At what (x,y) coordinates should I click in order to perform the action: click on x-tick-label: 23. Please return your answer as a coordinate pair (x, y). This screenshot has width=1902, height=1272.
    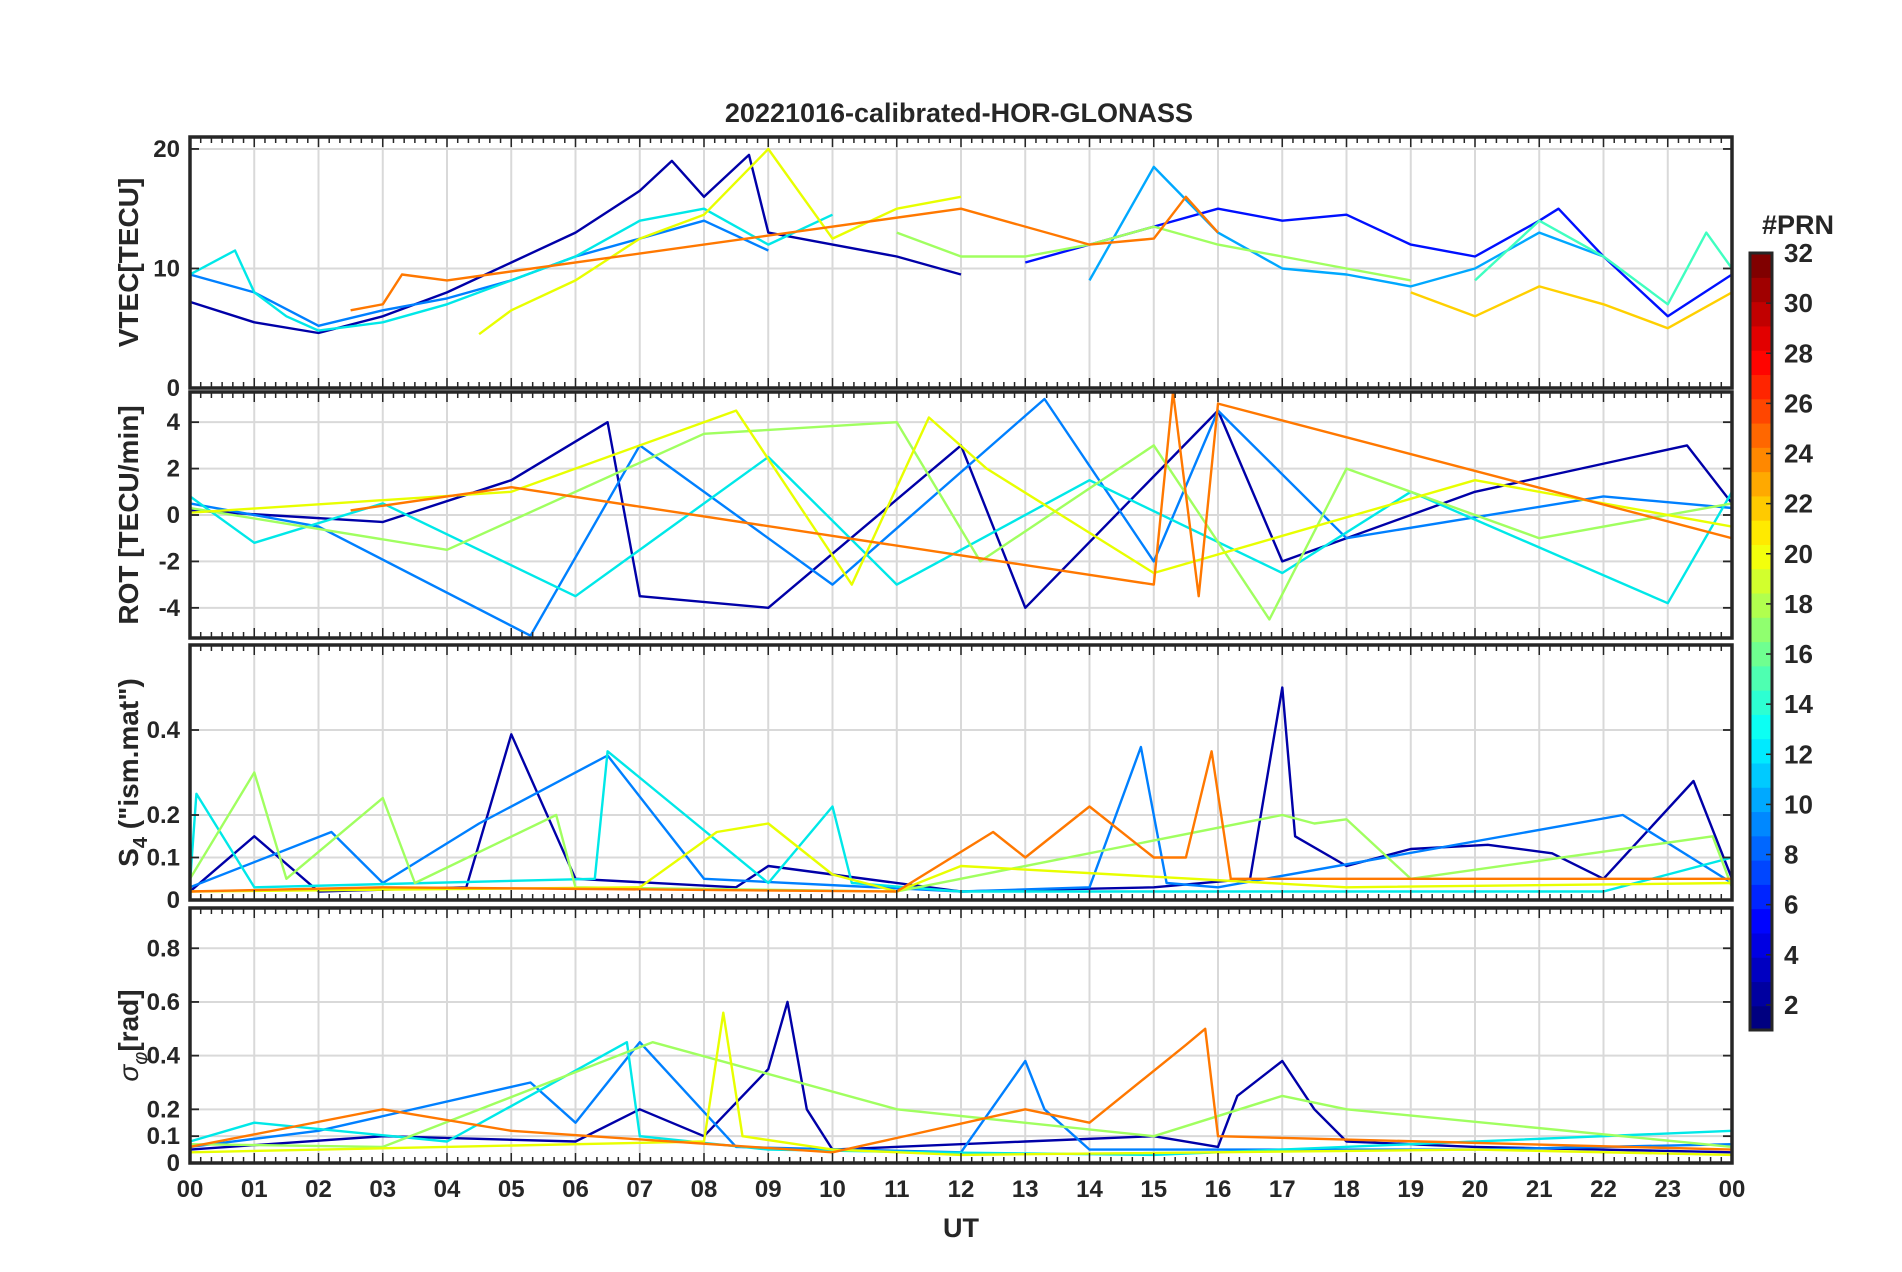
    Looking at the image, I should click on (1667, 1189).